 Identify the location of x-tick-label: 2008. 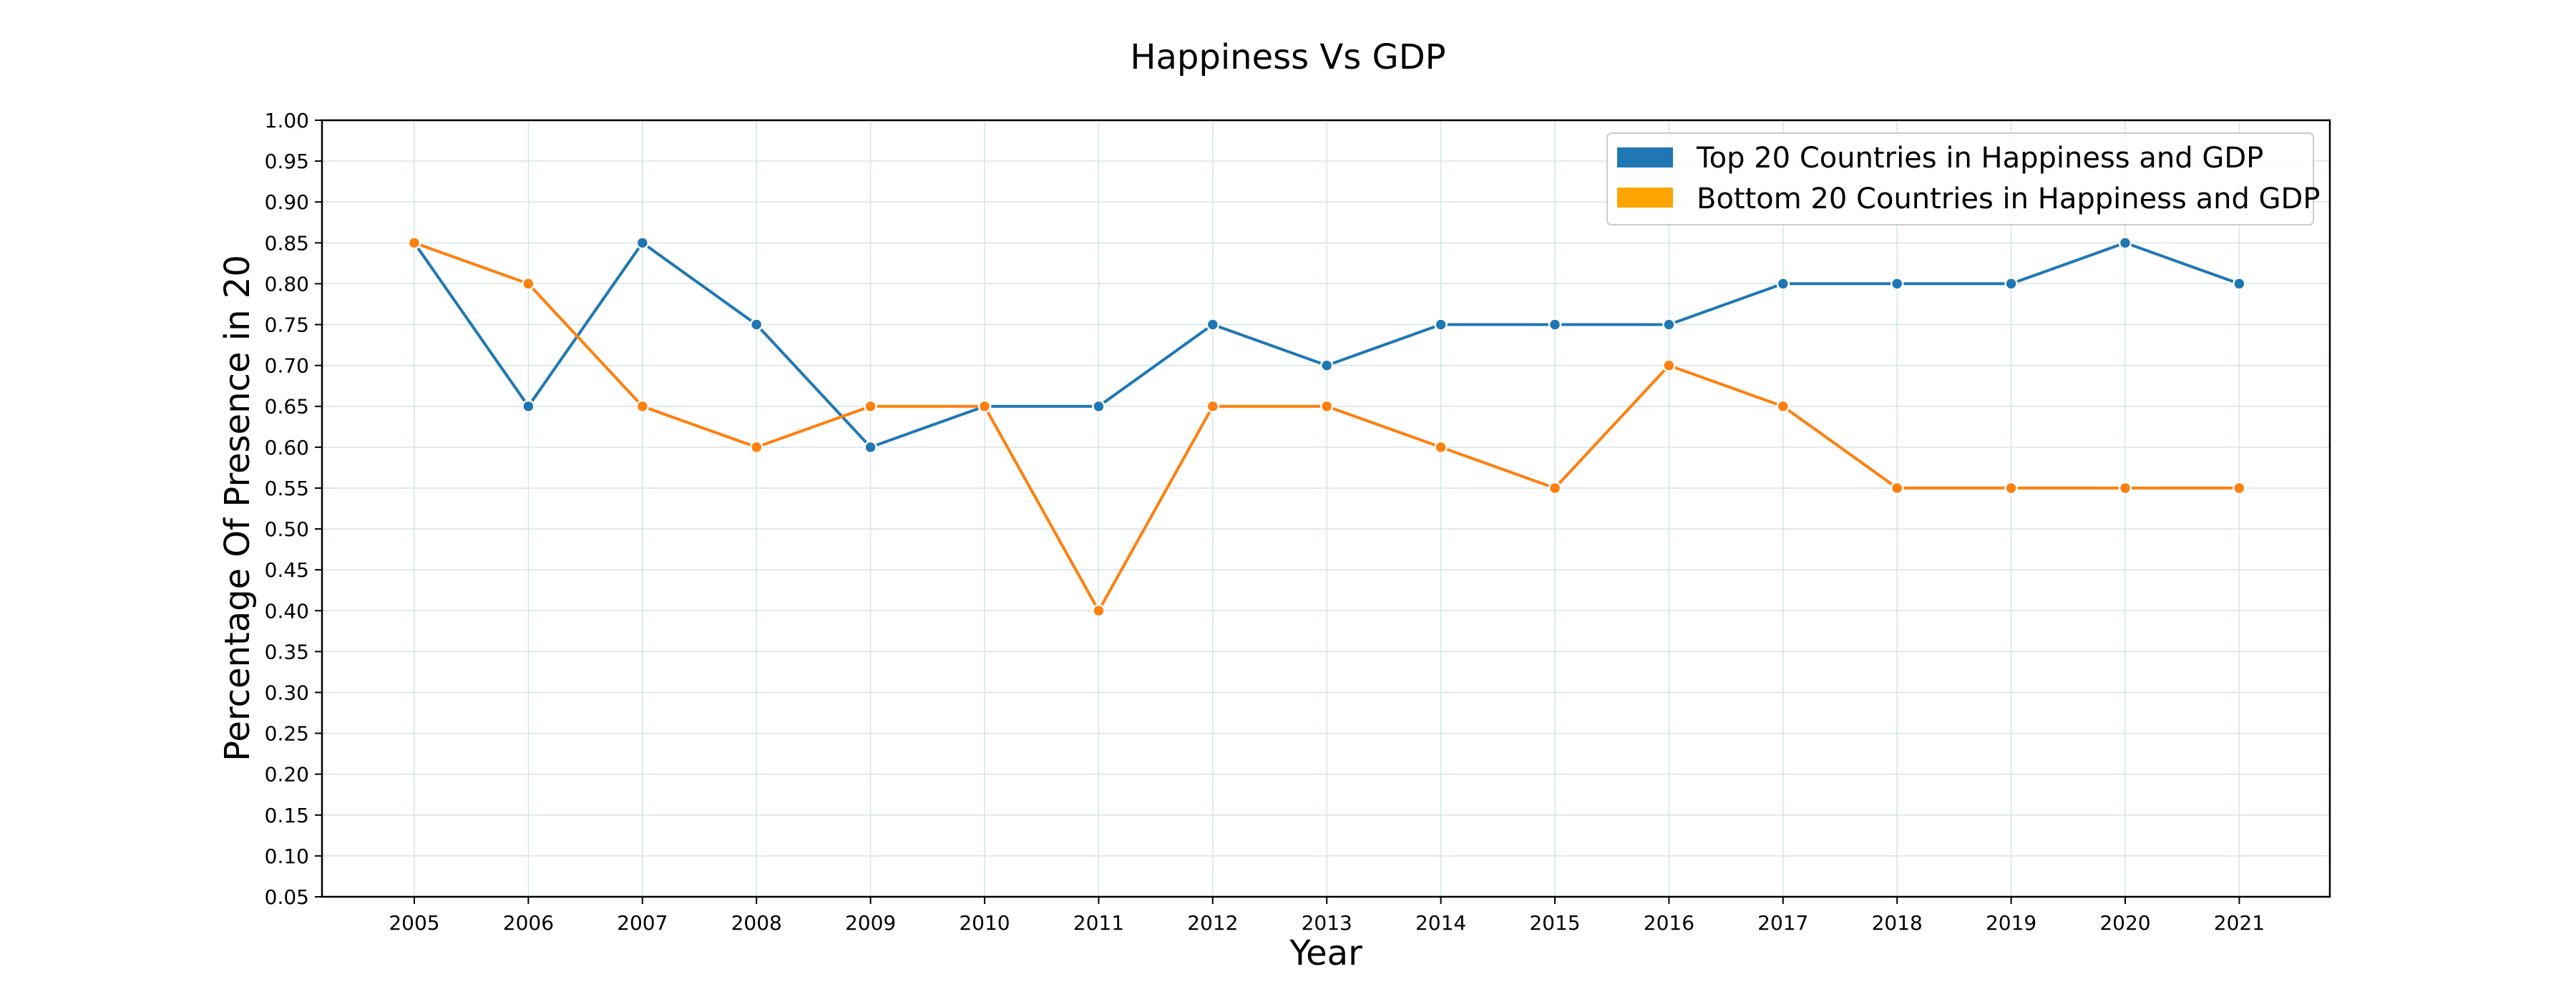
(756, 923).